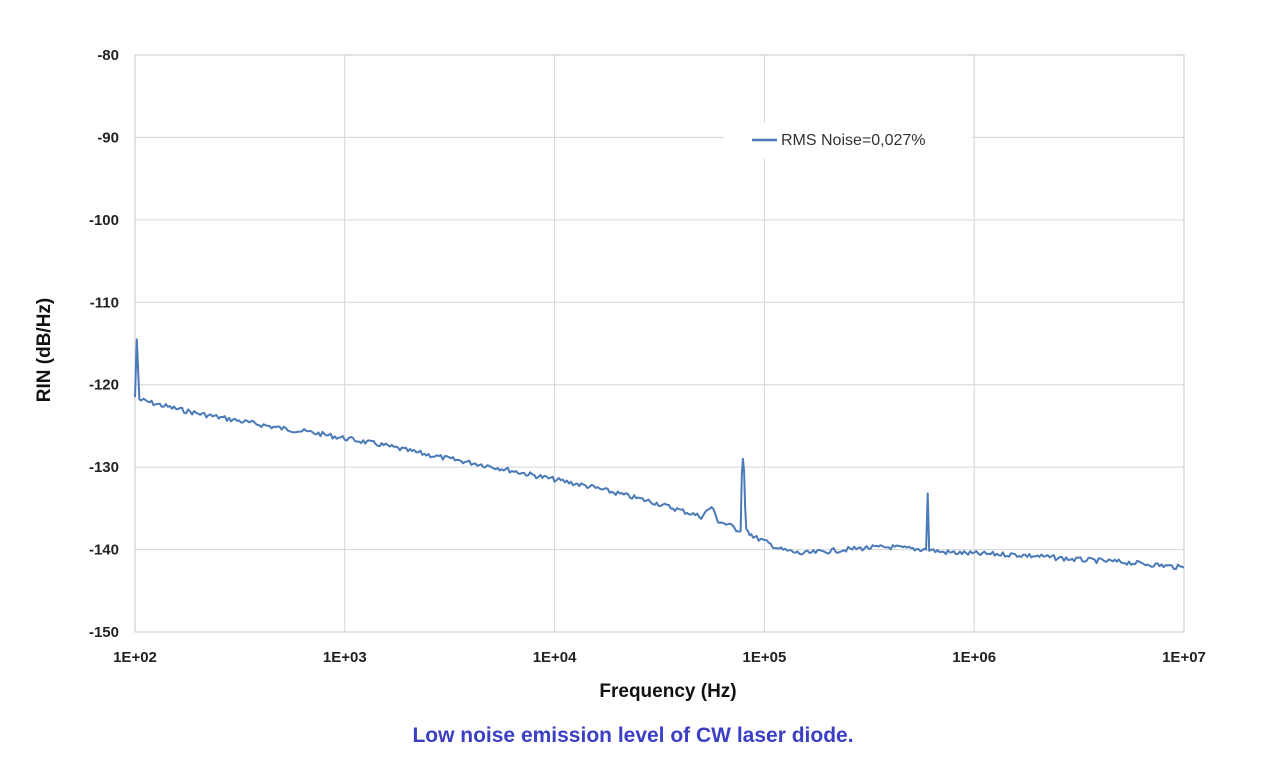 The height and width of the screenshot is (774, 1266). I want to click on y-tick-label: -110, so click(104, 302).